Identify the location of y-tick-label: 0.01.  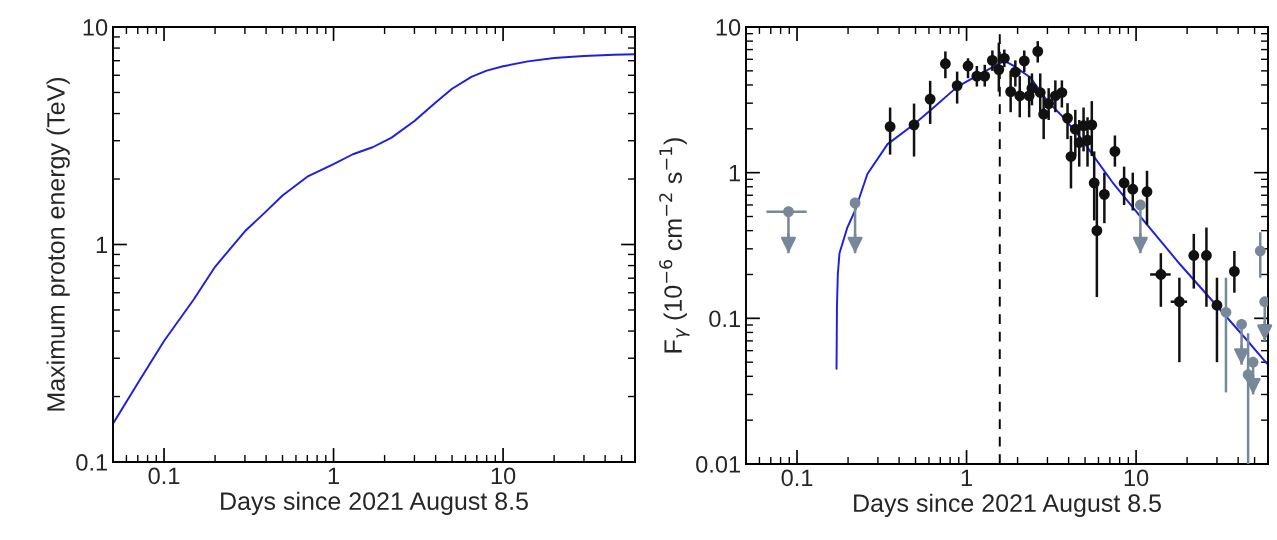
(718, 464).